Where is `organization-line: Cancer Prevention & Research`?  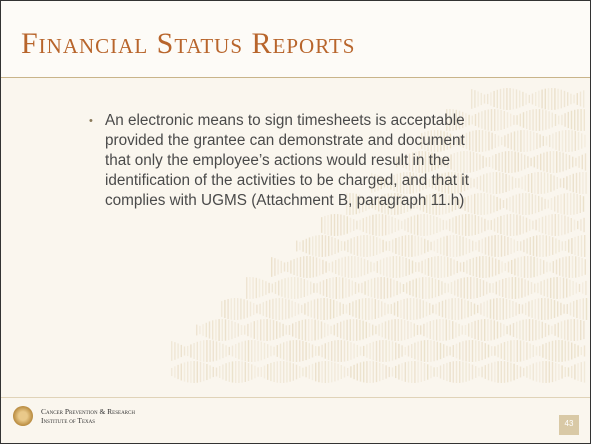
organization-line: Cancer Prevention & Research is located at coordinates (88, 411).